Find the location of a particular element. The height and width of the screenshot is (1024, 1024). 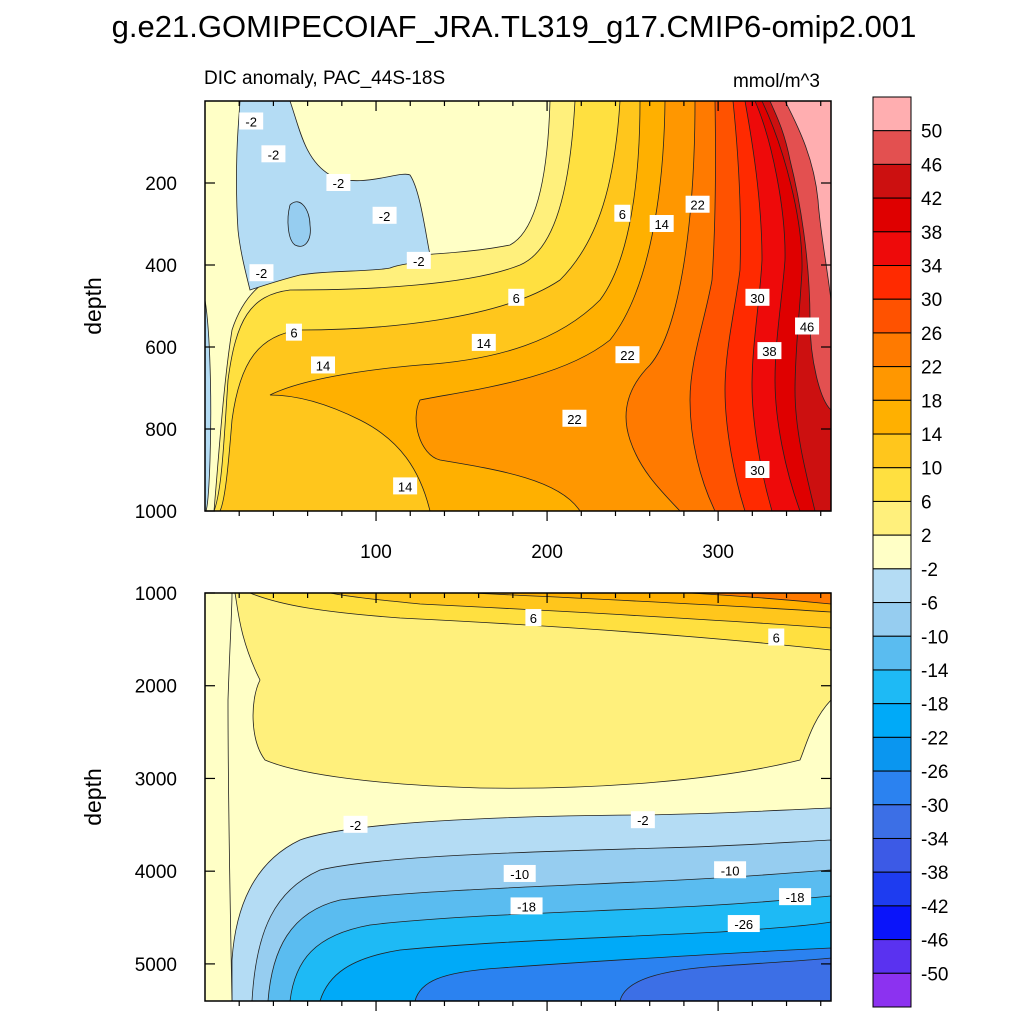

lower-ytick-label: 5000 is located at coordinates (156, 965).